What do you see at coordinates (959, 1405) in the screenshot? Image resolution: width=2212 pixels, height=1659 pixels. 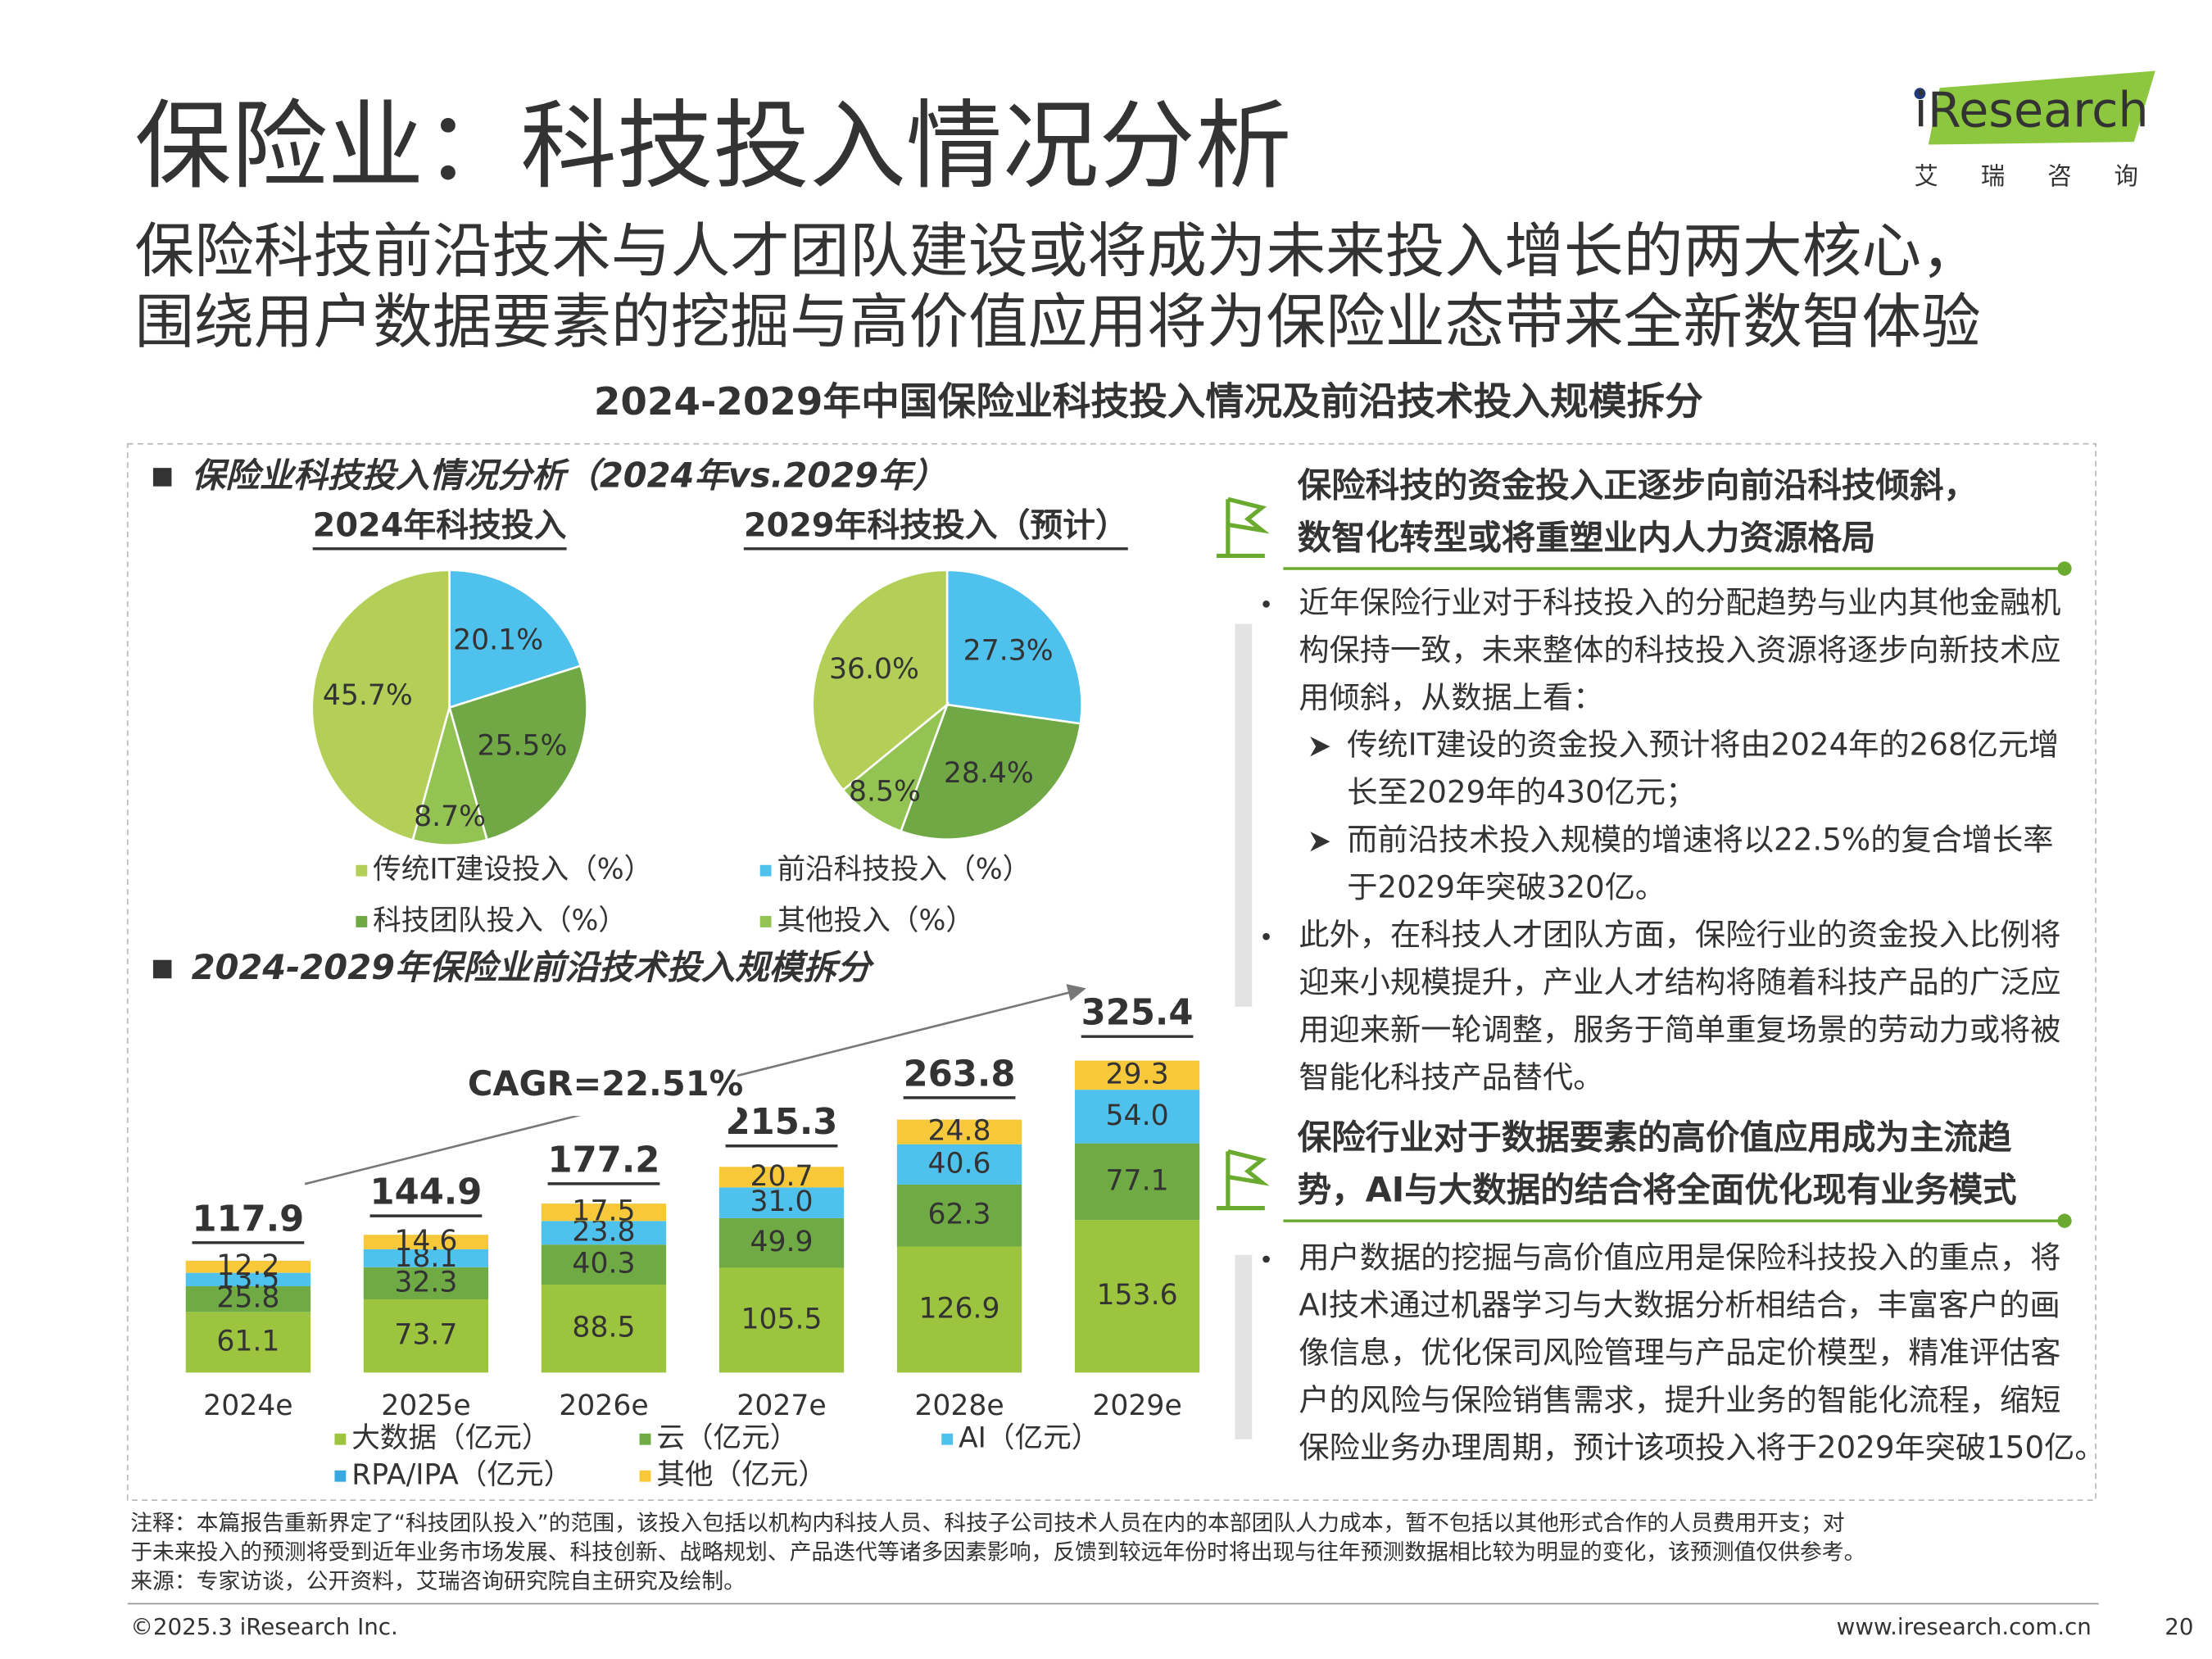 I see `x-tick-label: 2028e` at bounding box center [959, 1405].